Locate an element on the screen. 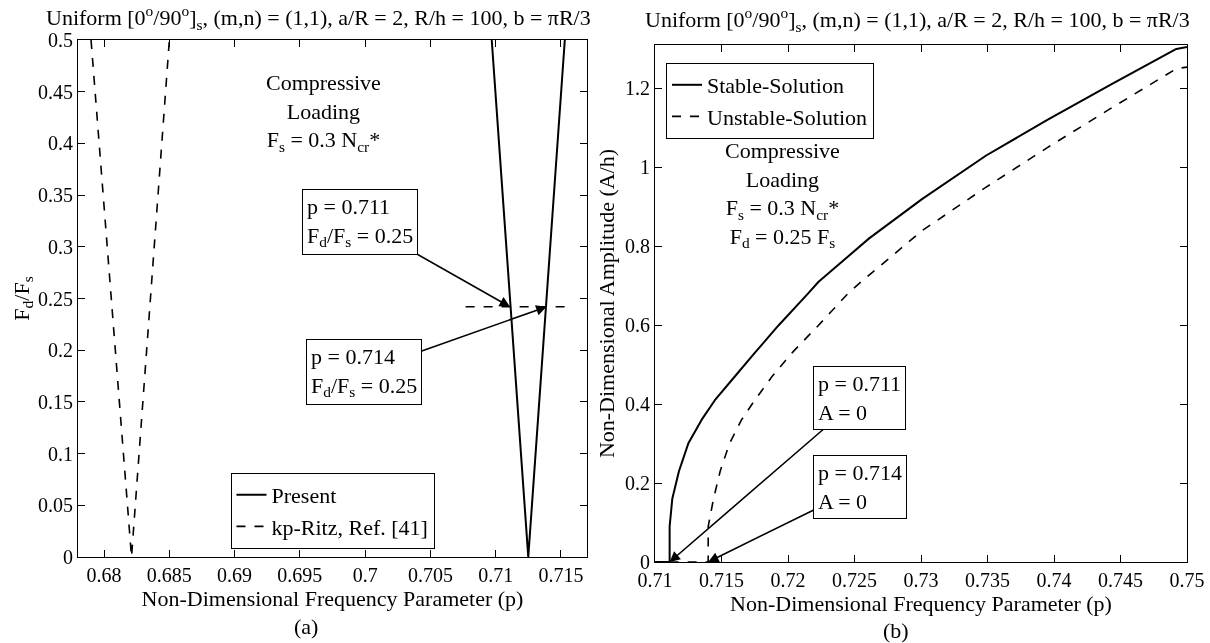  y-tick-label: 0.15 is located at coordinates (55, 401).